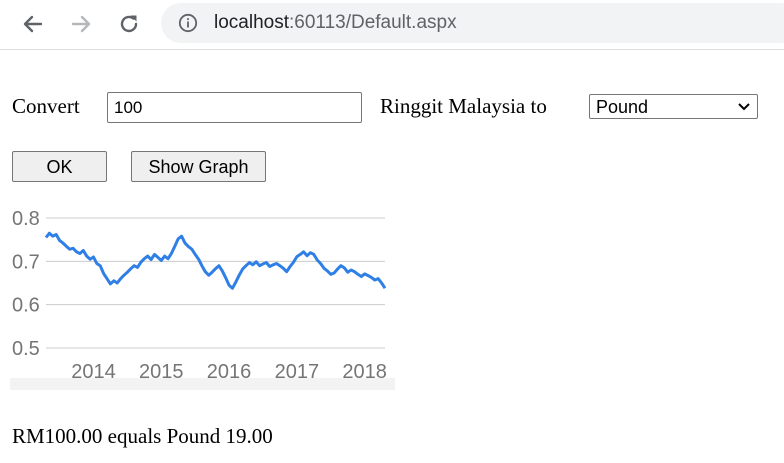 This screenshot has height=463, width=784. Describe the element at coordinates (364, 372) in the screenshot. I see `x-tick-label: 2018` at that location.